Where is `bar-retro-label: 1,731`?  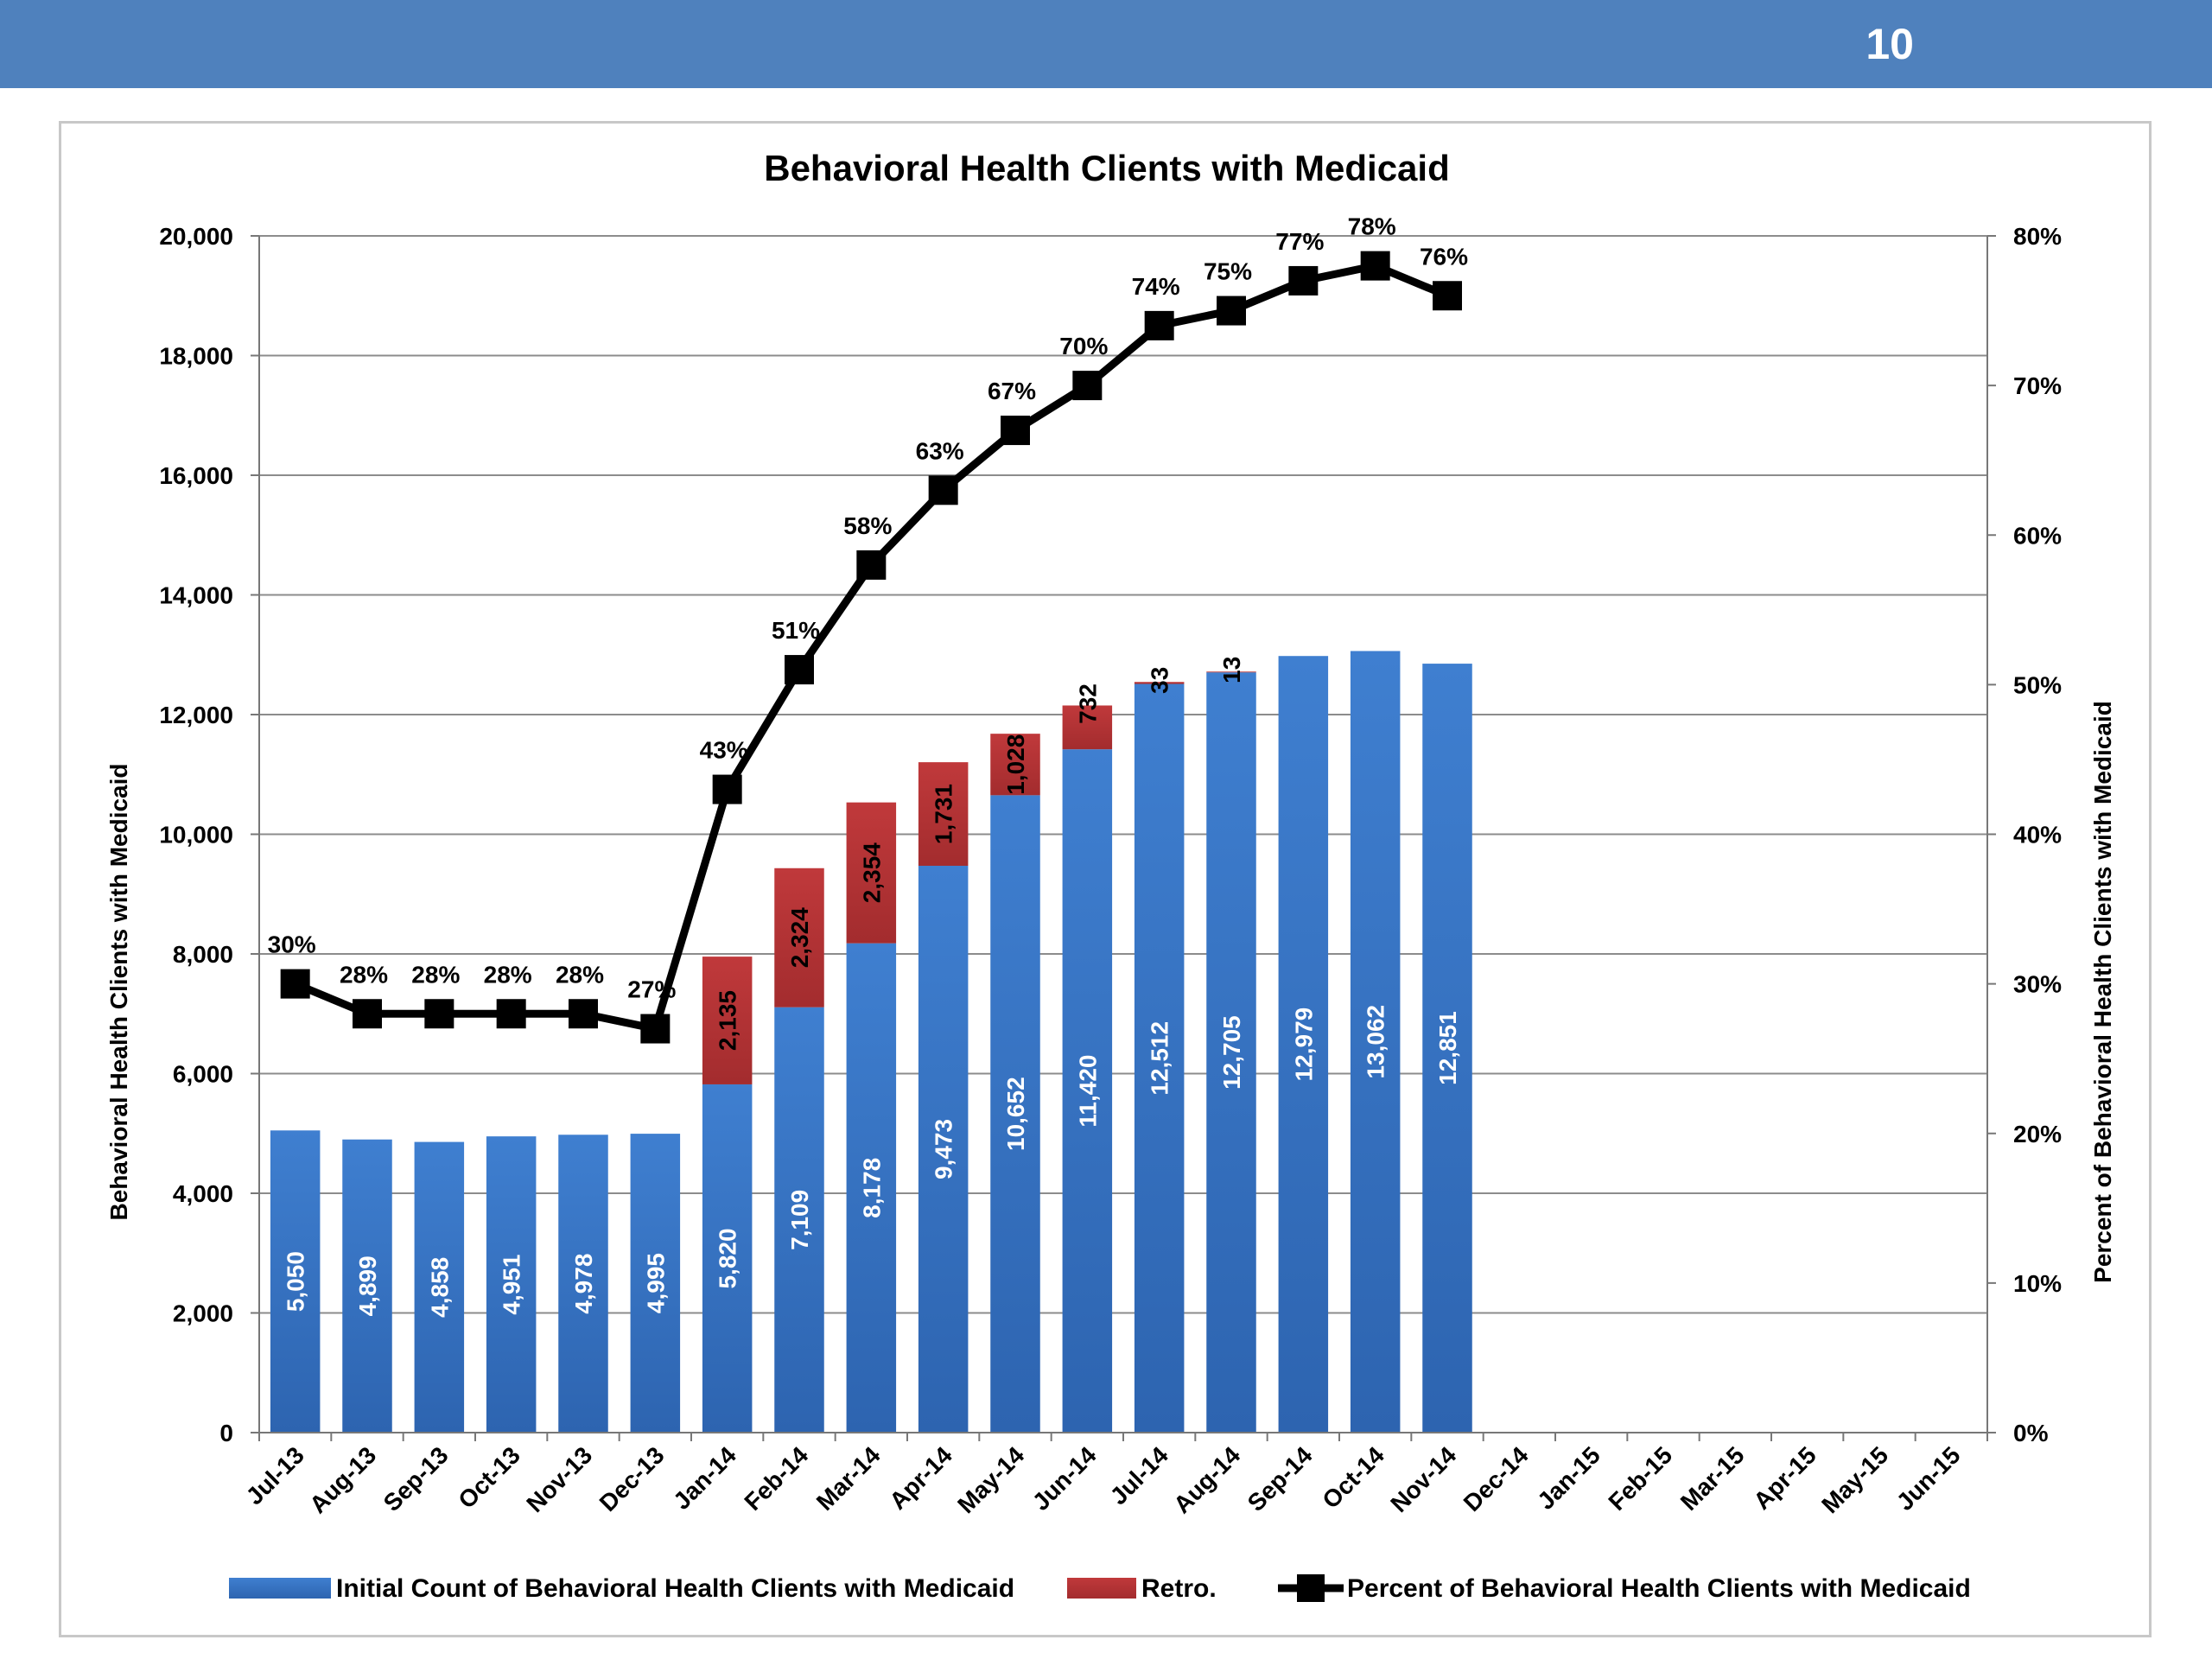 bar-retro-label: 1,731 is located at coordinates (944, 814).